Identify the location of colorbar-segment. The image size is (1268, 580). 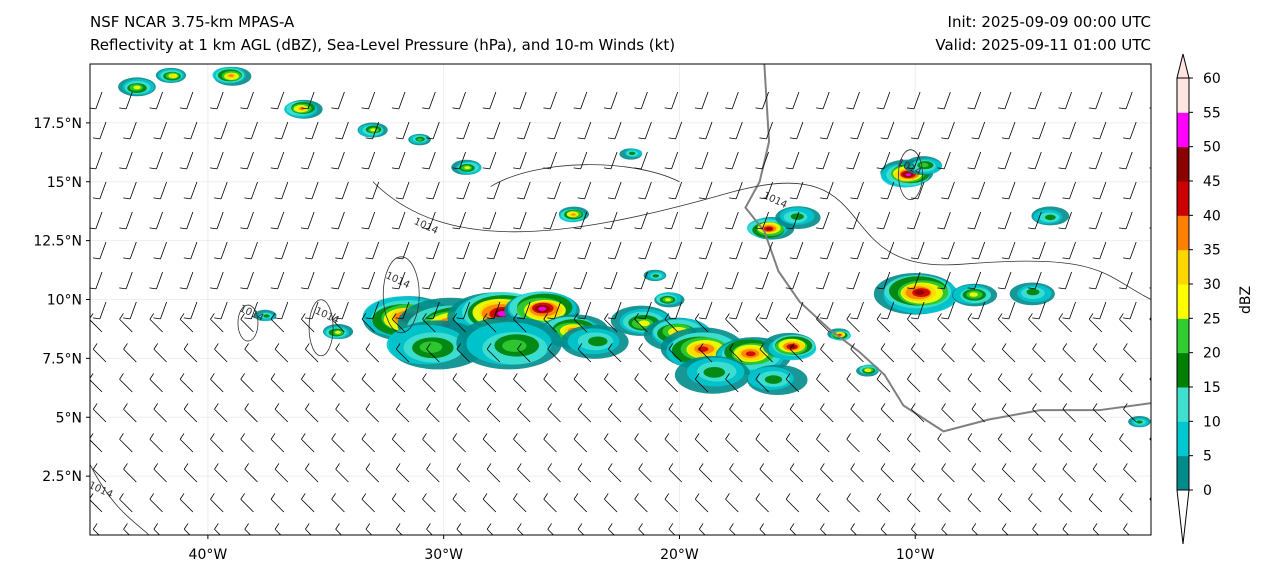
(1183, 336).